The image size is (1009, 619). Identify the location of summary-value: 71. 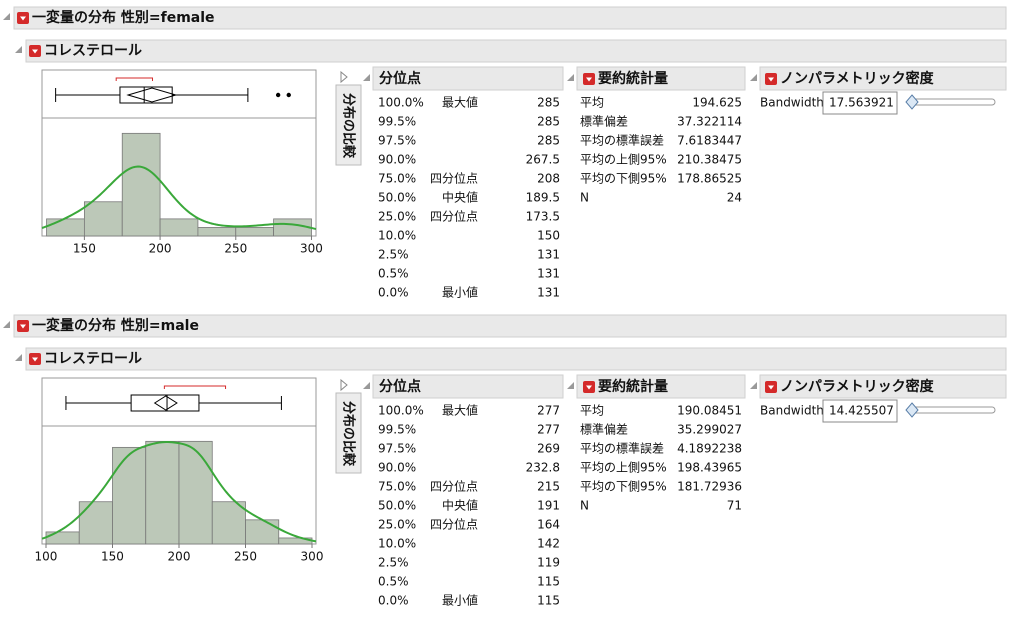
(734, 506).